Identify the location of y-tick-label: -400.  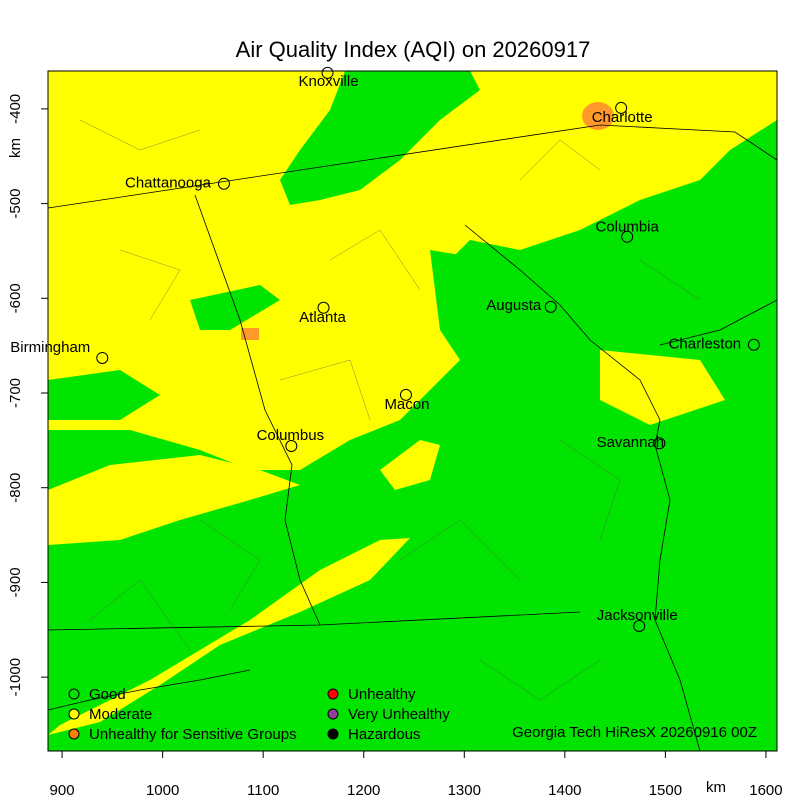
(15, 109).